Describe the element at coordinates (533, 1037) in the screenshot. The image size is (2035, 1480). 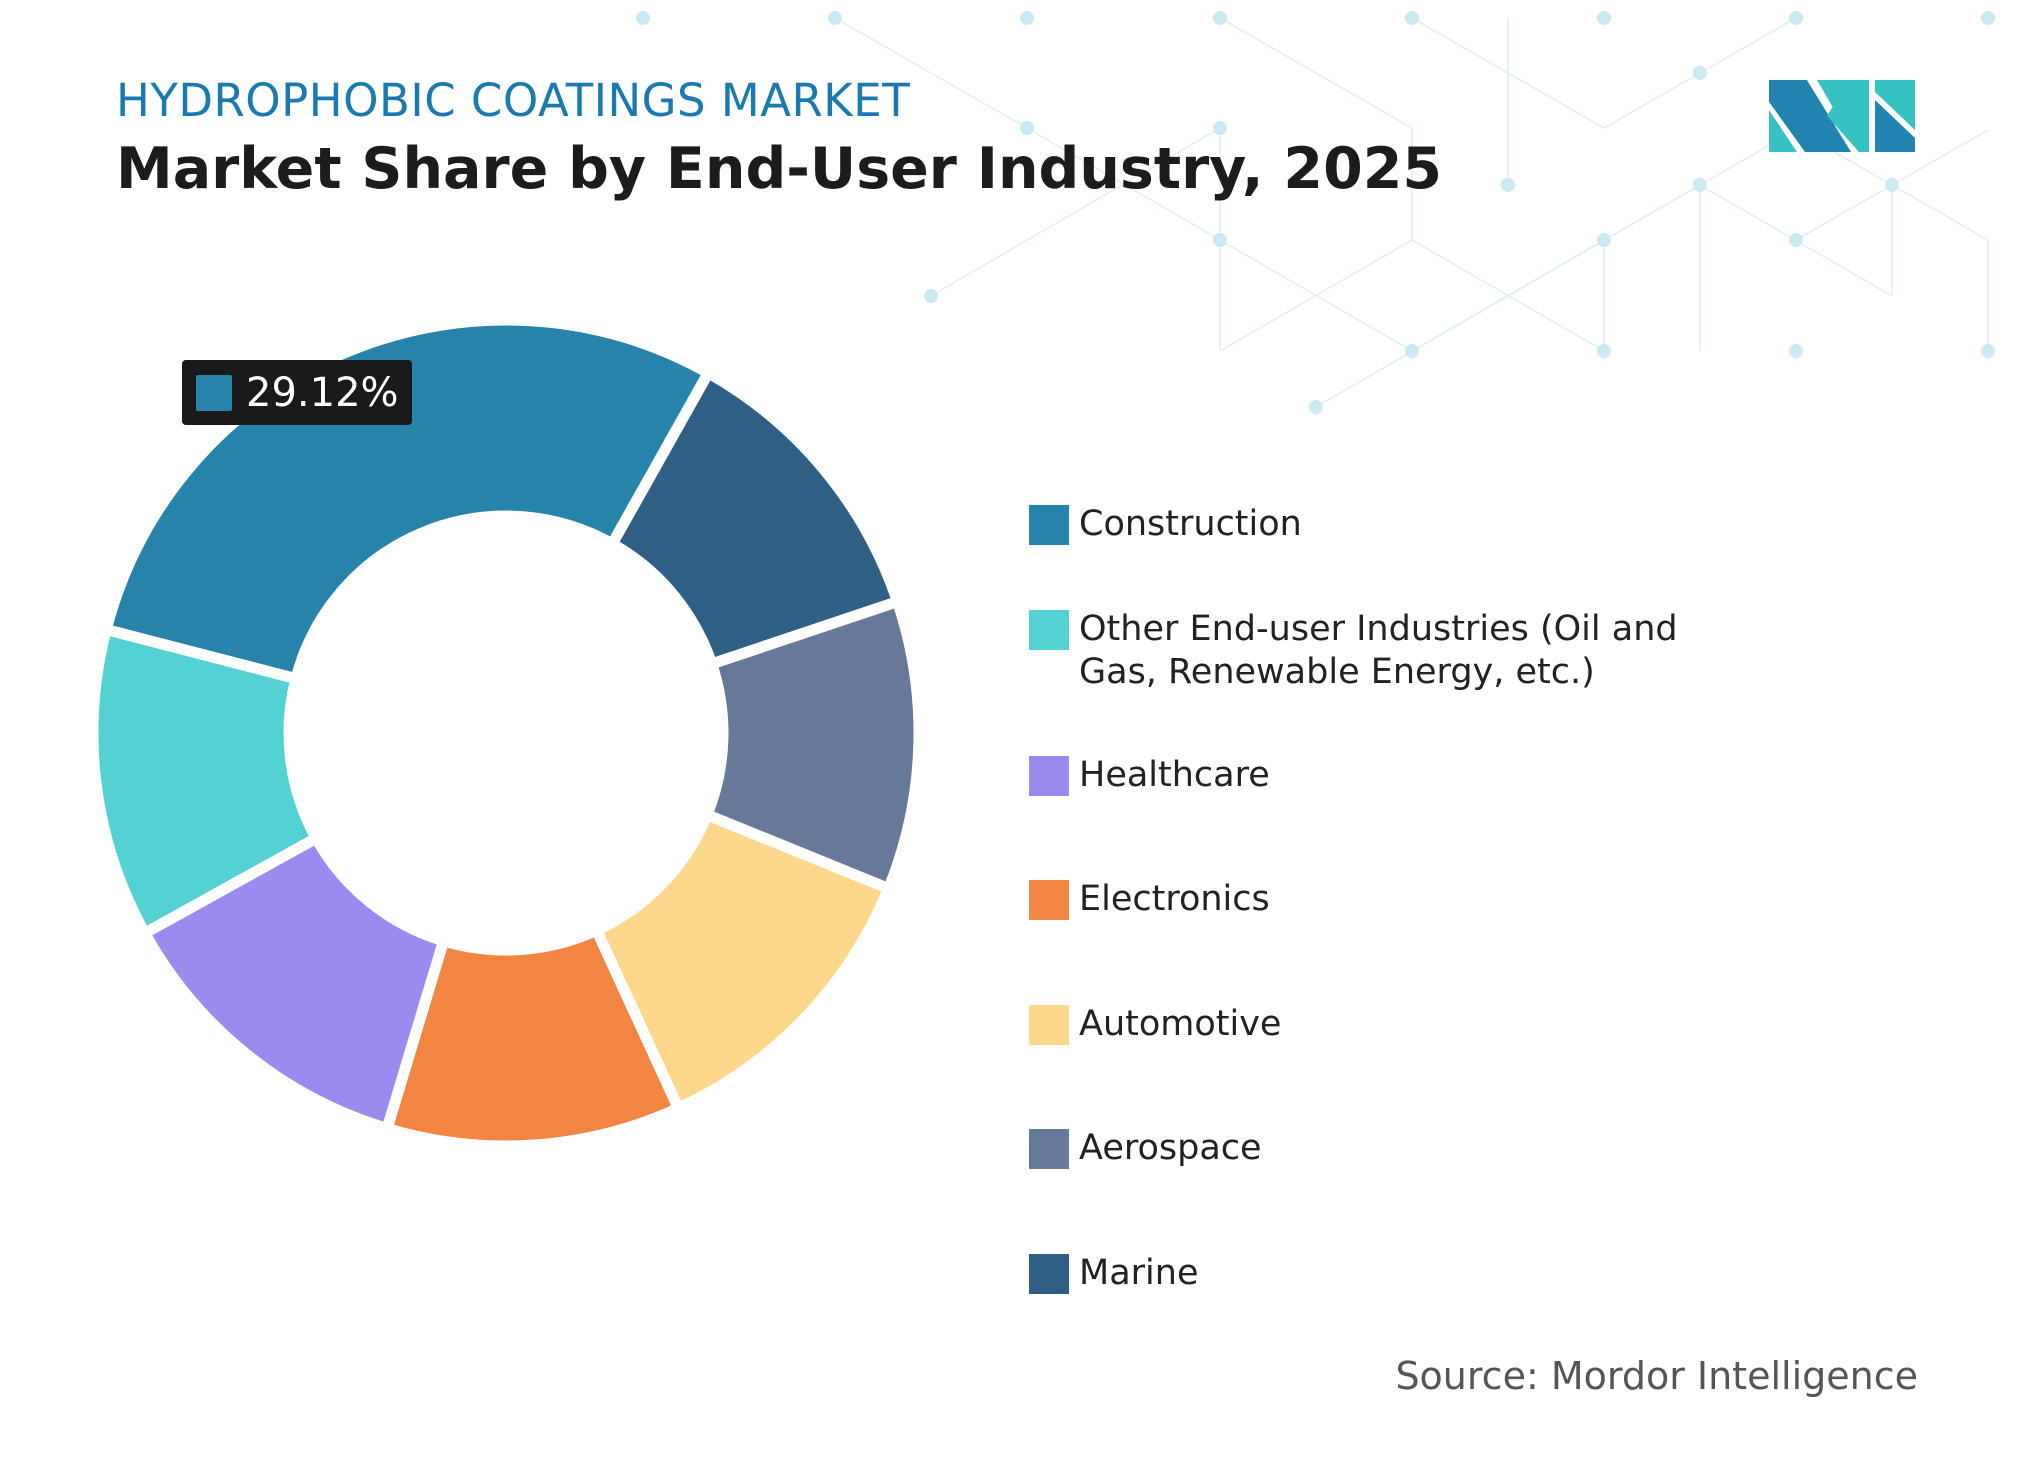
I see `donut-slice-electronics` at that location.